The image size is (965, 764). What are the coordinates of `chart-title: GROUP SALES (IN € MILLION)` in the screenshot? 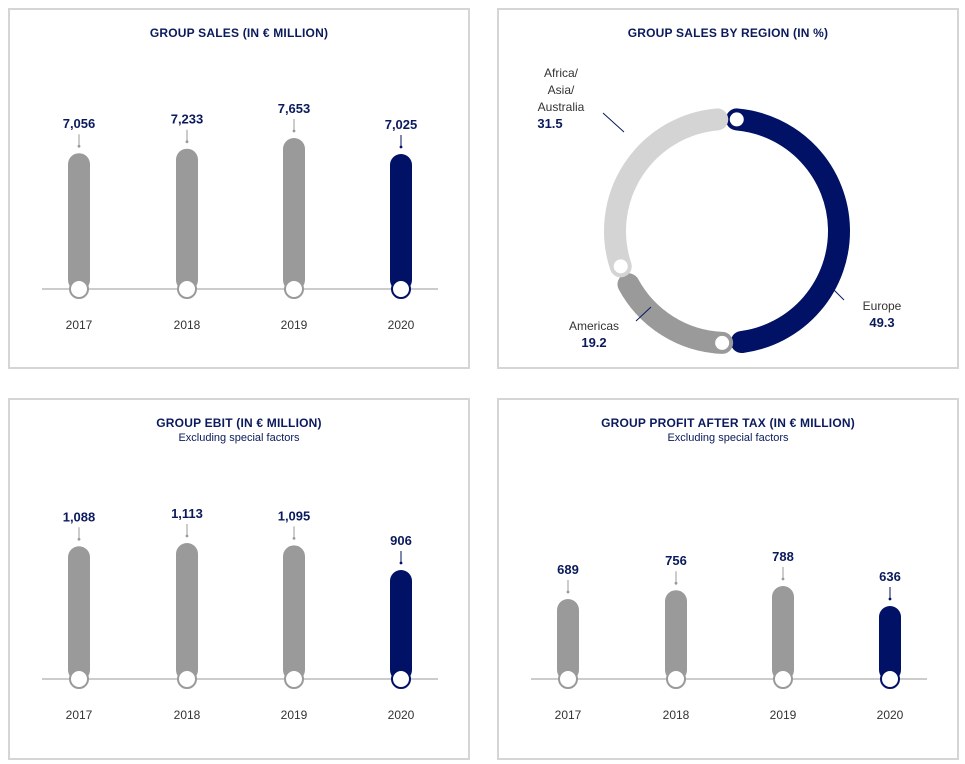 It's located at (239, 33).